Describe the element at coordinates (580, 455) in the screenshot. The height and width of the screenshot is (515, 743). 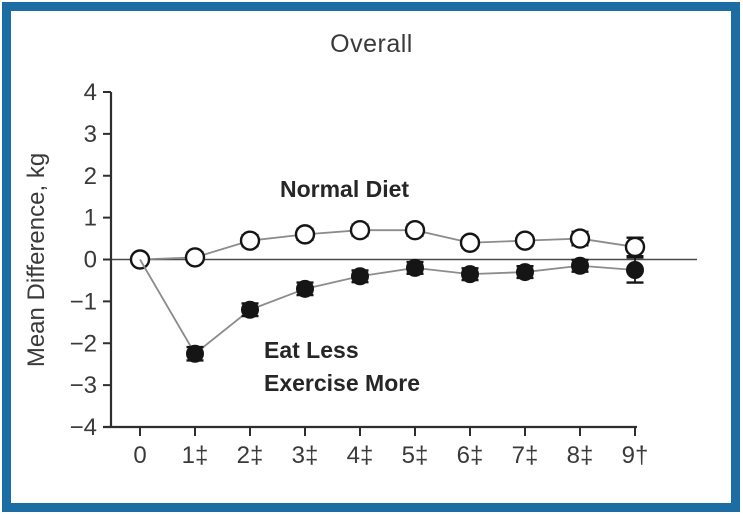
I see `x-tick-label: 8‡` at that location.